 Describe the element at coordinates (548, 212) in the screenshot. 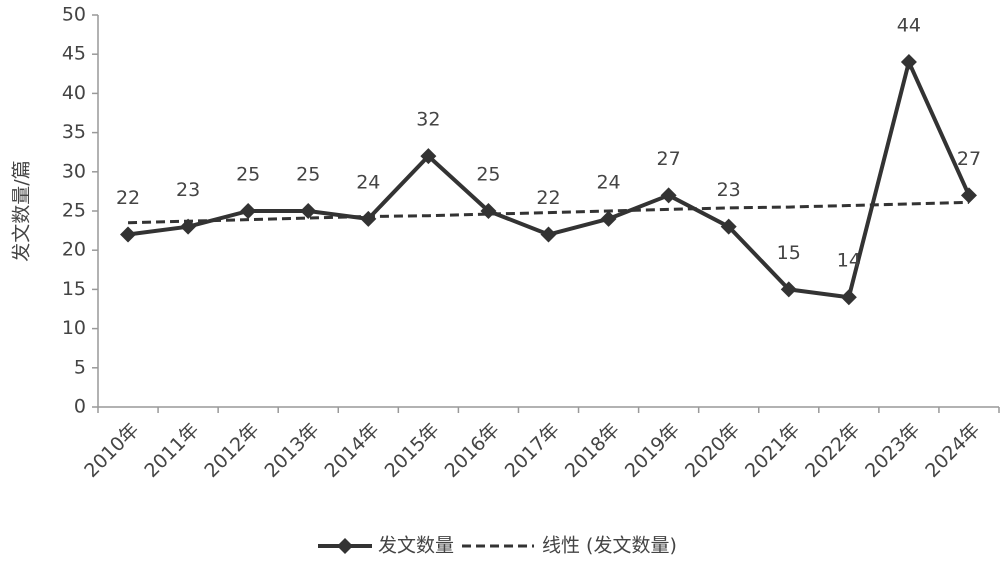

I see `trend-line` at that location.